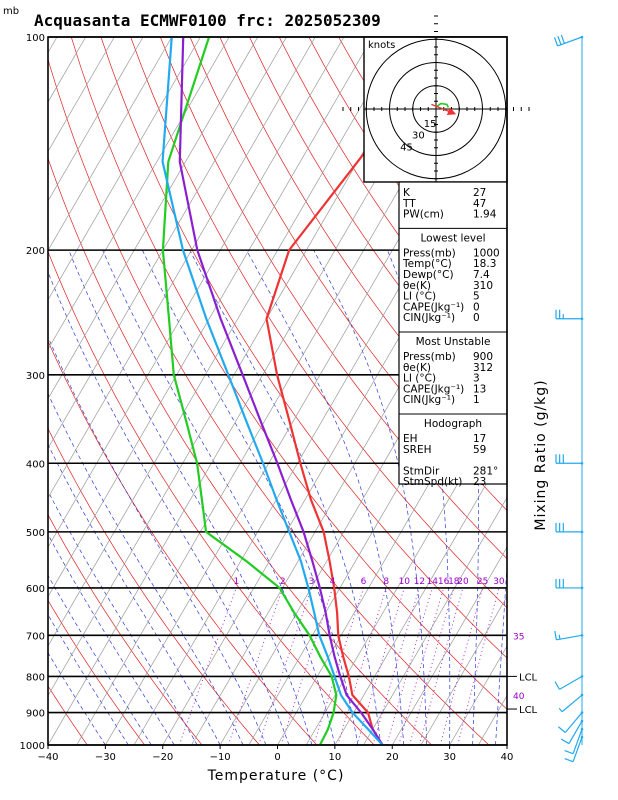  What do you see at coordinates (541, 454) in the screenshot?
I see `mixing-ratio-label: Mixing Ratio (g/kg)` at bounding box center [541, 454].